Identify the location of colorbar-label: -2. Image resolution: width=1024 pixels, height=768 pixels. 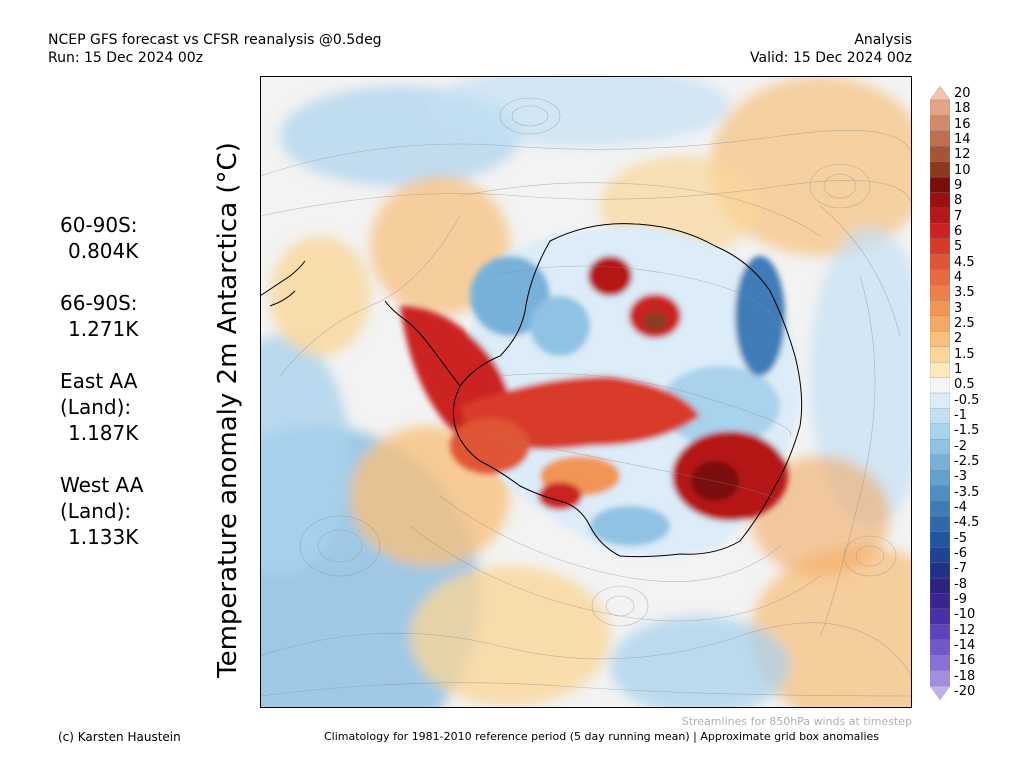
(960, 446).